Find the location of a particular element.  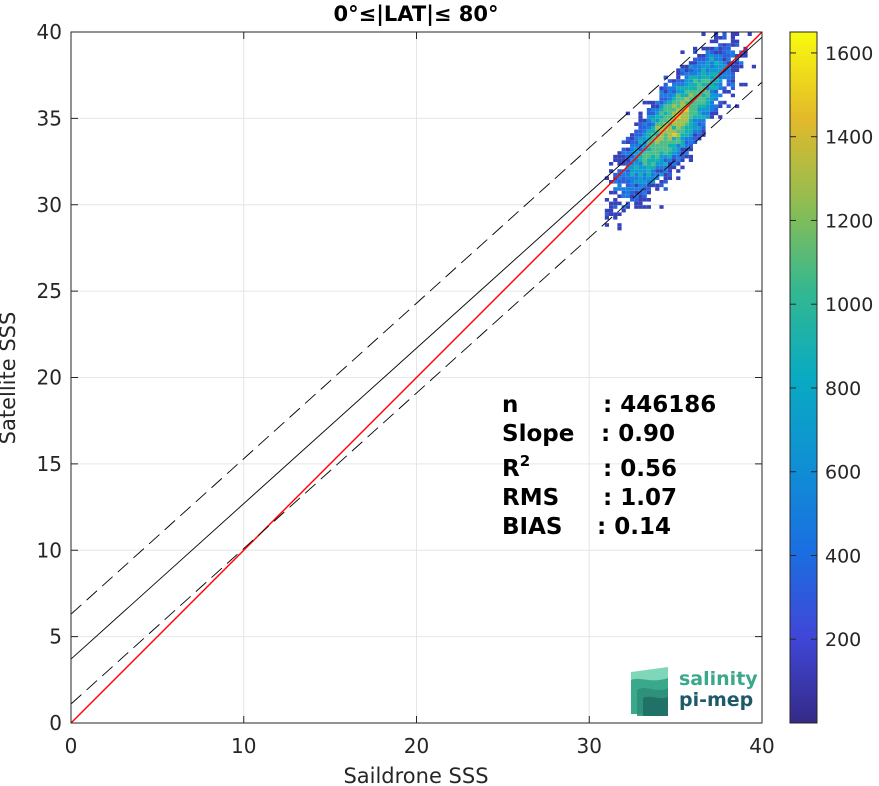

x-axis-label: Saildrone SSS is located at coordinates (415, 775).